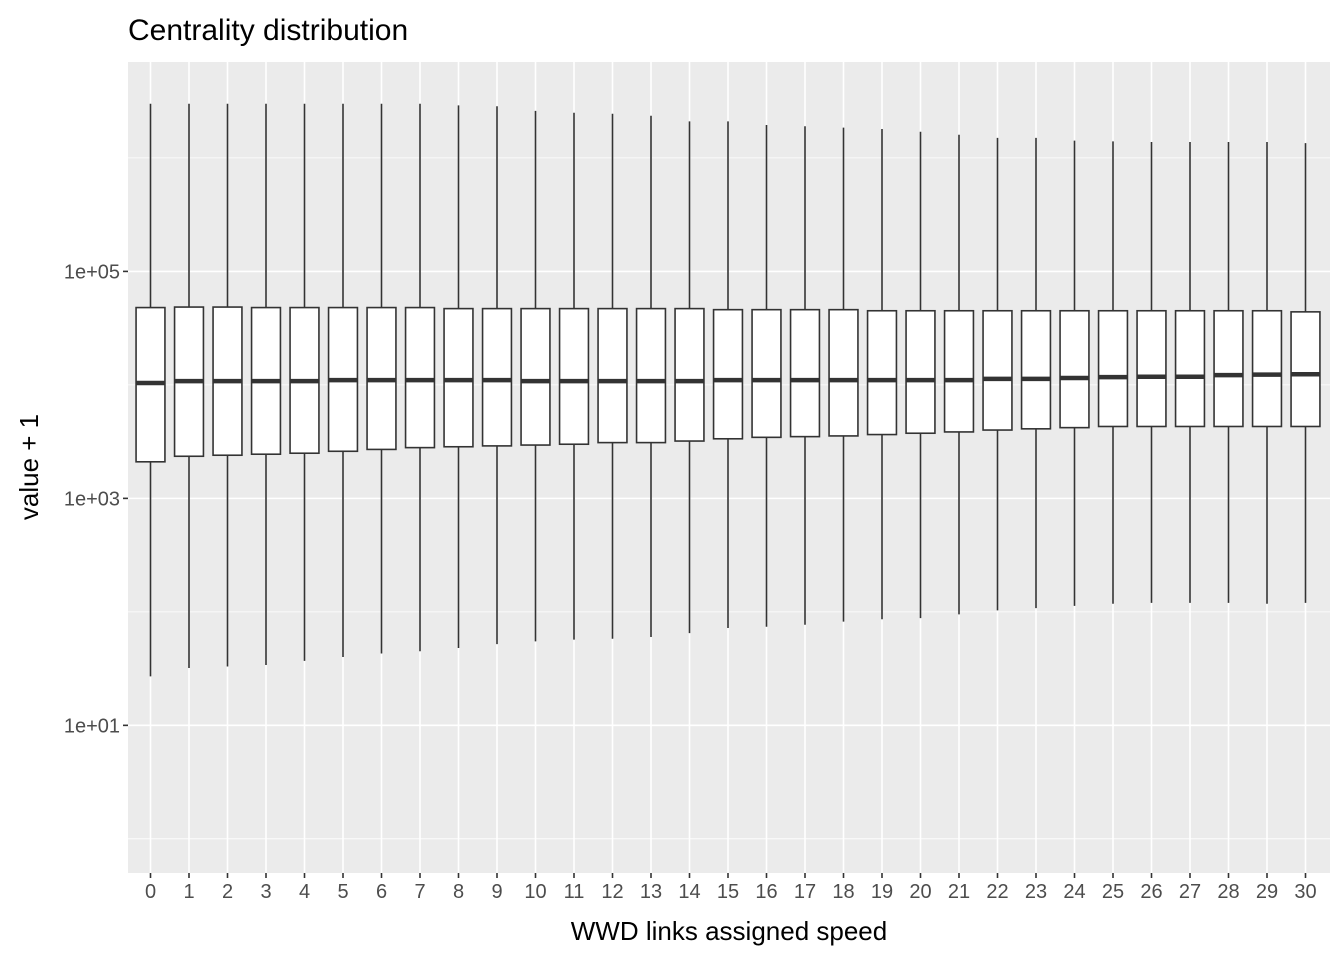 This screenshot has width=1344, height=960. Describe the element at coordinates (458, 892) in the screenshot. I see `x-tick-label: 8` at that location.